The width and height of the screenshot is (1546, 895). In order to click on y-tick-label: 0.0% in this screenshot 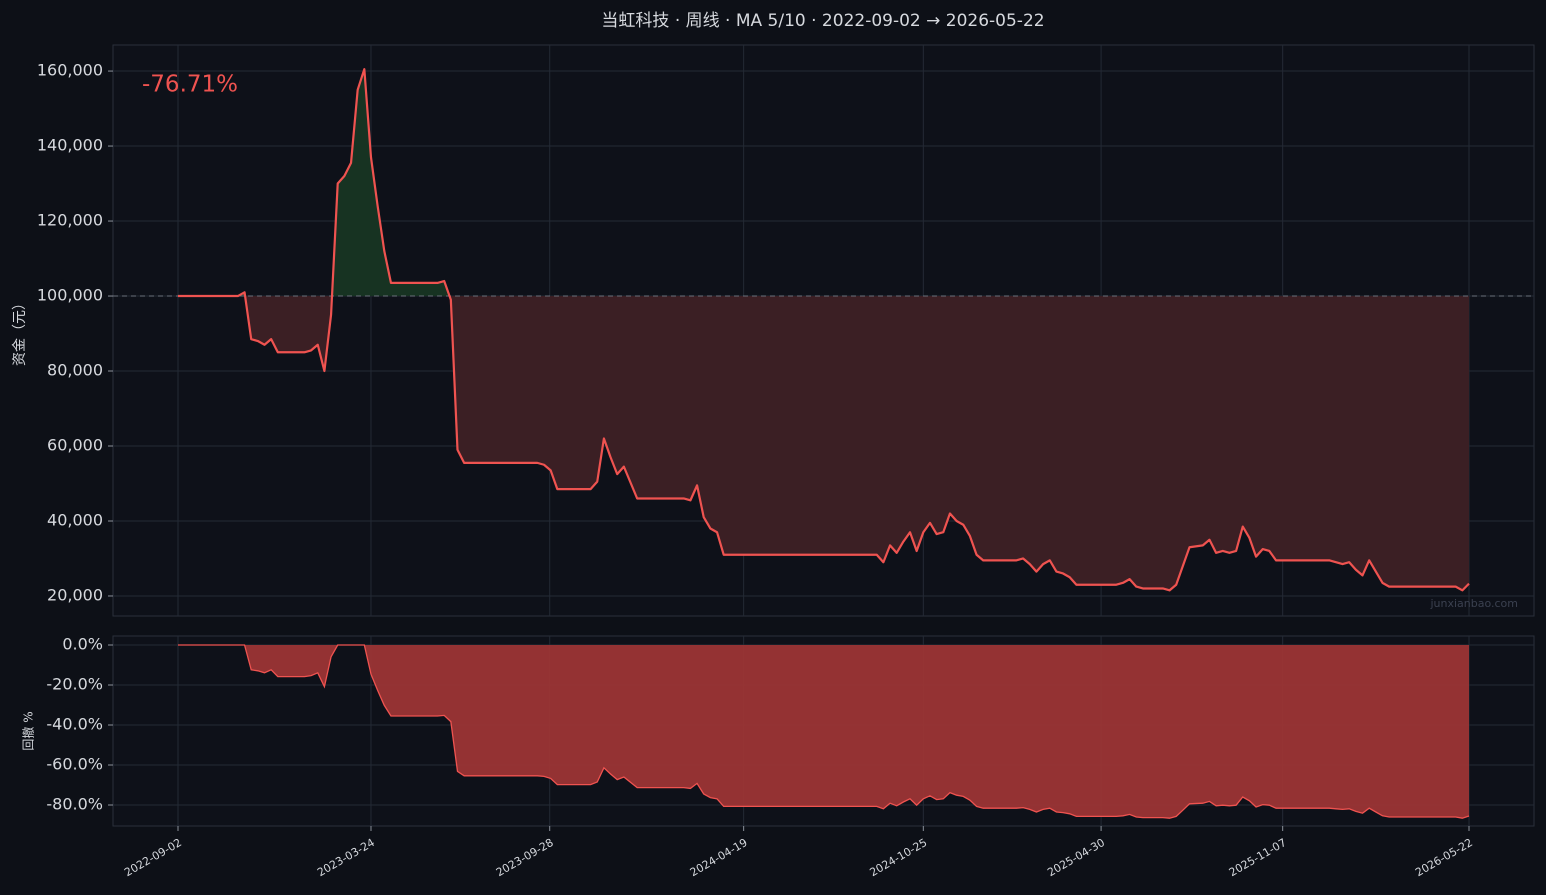, I will do `click(82, 644)`.